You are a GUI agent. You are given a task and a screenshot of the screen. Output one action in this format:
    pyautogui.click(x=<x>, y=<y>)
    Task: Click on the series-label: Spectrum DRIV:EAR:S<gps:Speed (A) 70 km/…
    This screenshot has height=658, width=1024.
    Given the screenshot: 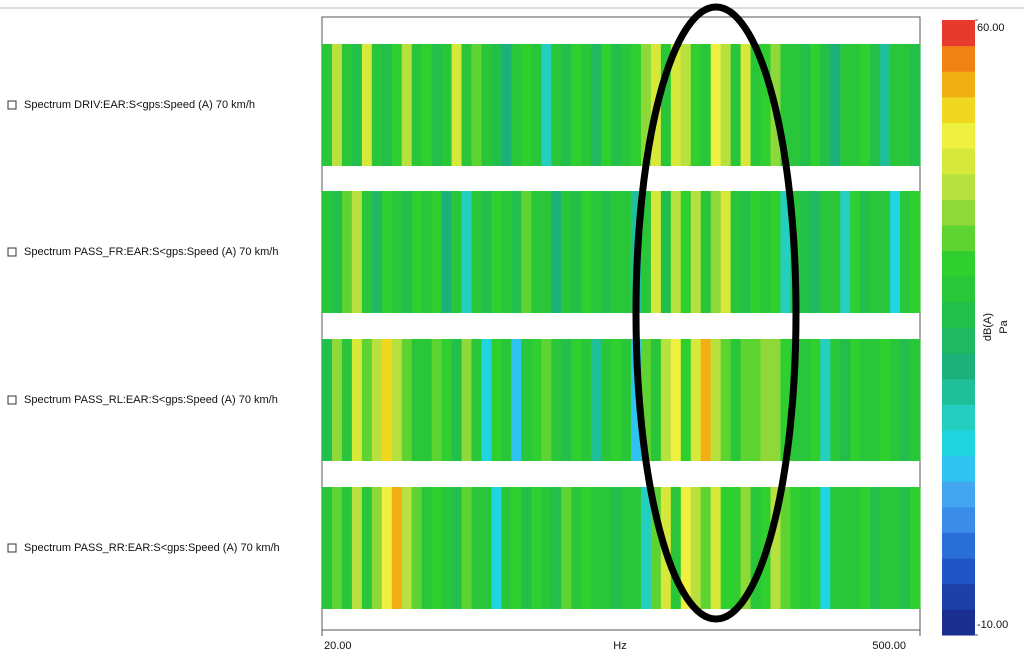 What is the action you would take?
    pyautogui.click(x=139, y=105)
    